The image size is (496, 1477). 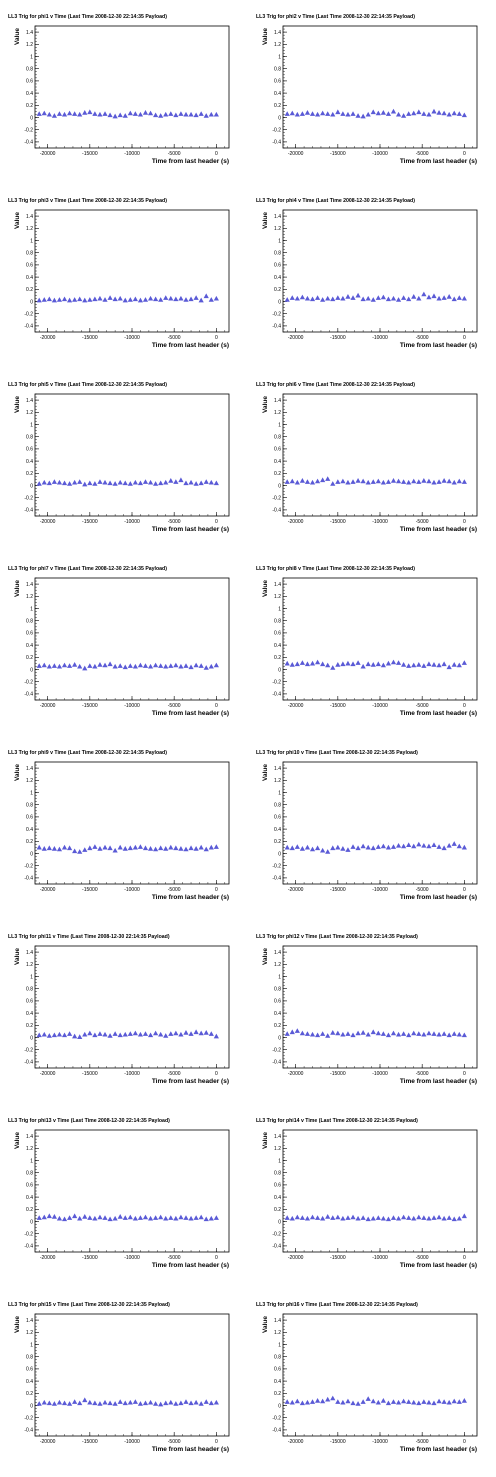 What do you see at coordinates (277, 953) in the screenshot?
I see `y-tick-label: 1.4` at bounding box center [277, 953].